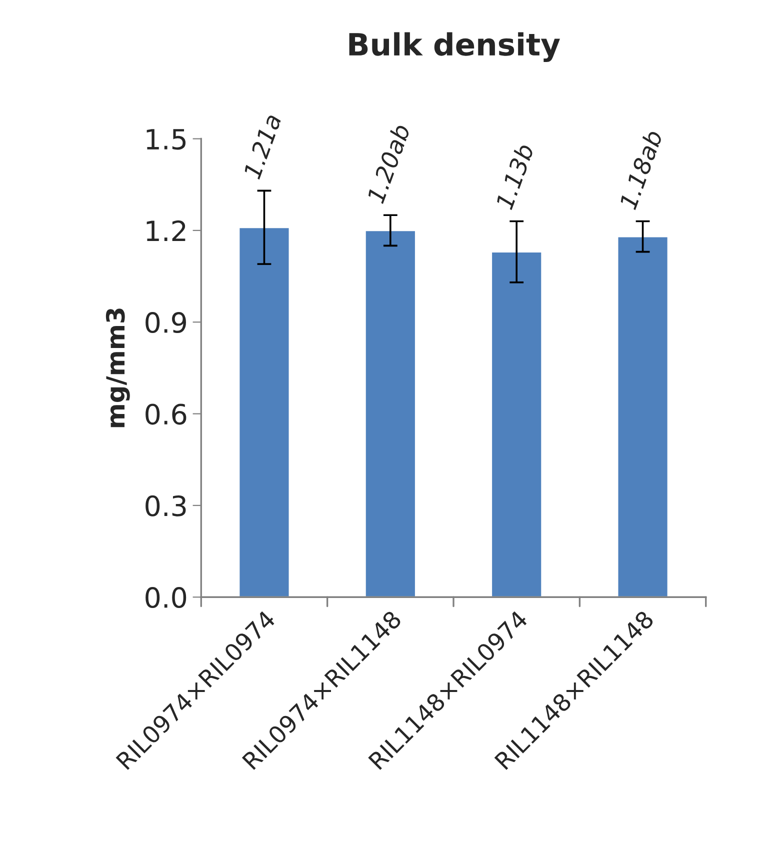 The width and height of the screenshot is (759, 841). I want to click on data-label: 1.20ab, so click(388, 163).